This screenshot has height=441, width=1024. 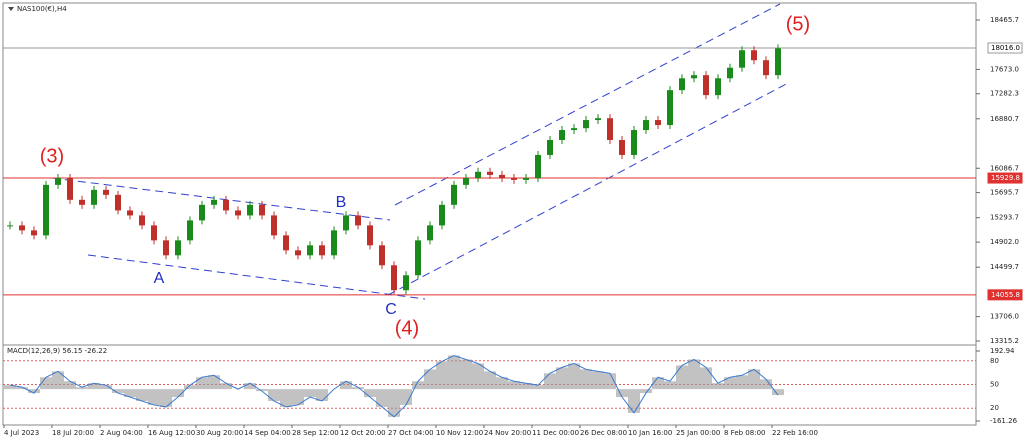 I want to click on price-box-label: 15929.8, so click(x=1005, y=178).